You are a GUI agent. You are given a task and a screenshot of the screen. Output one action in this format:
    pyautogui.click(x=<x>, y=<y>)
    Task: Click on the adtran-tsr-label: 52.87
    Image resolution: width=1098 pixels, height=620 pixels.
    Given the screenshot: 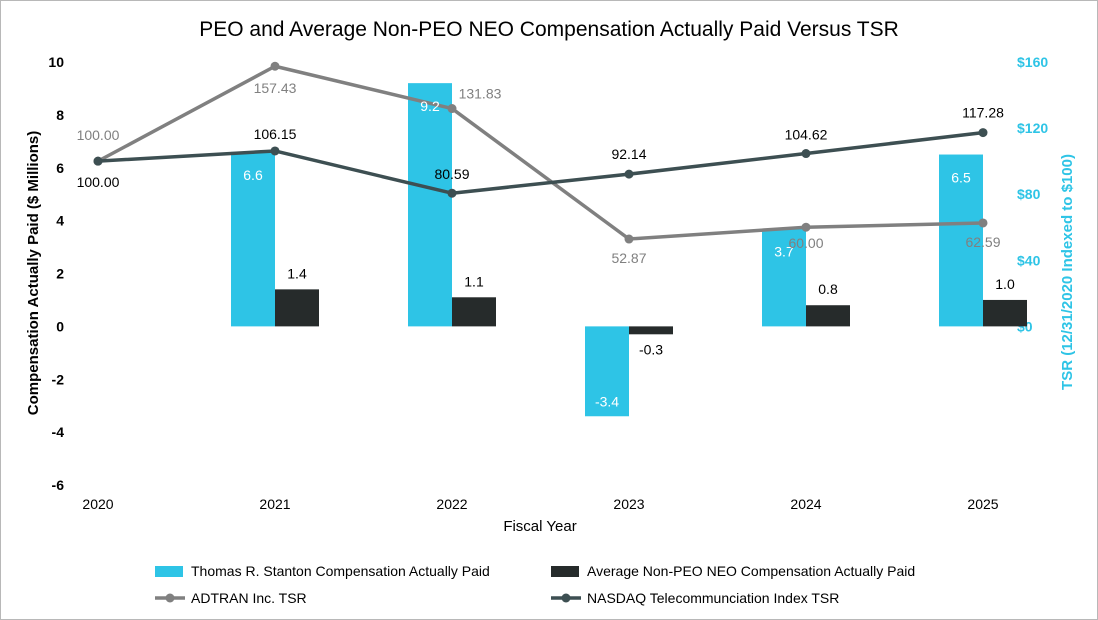 What is the action you would take?
    pyautogui.click(x=628, y=258)
    